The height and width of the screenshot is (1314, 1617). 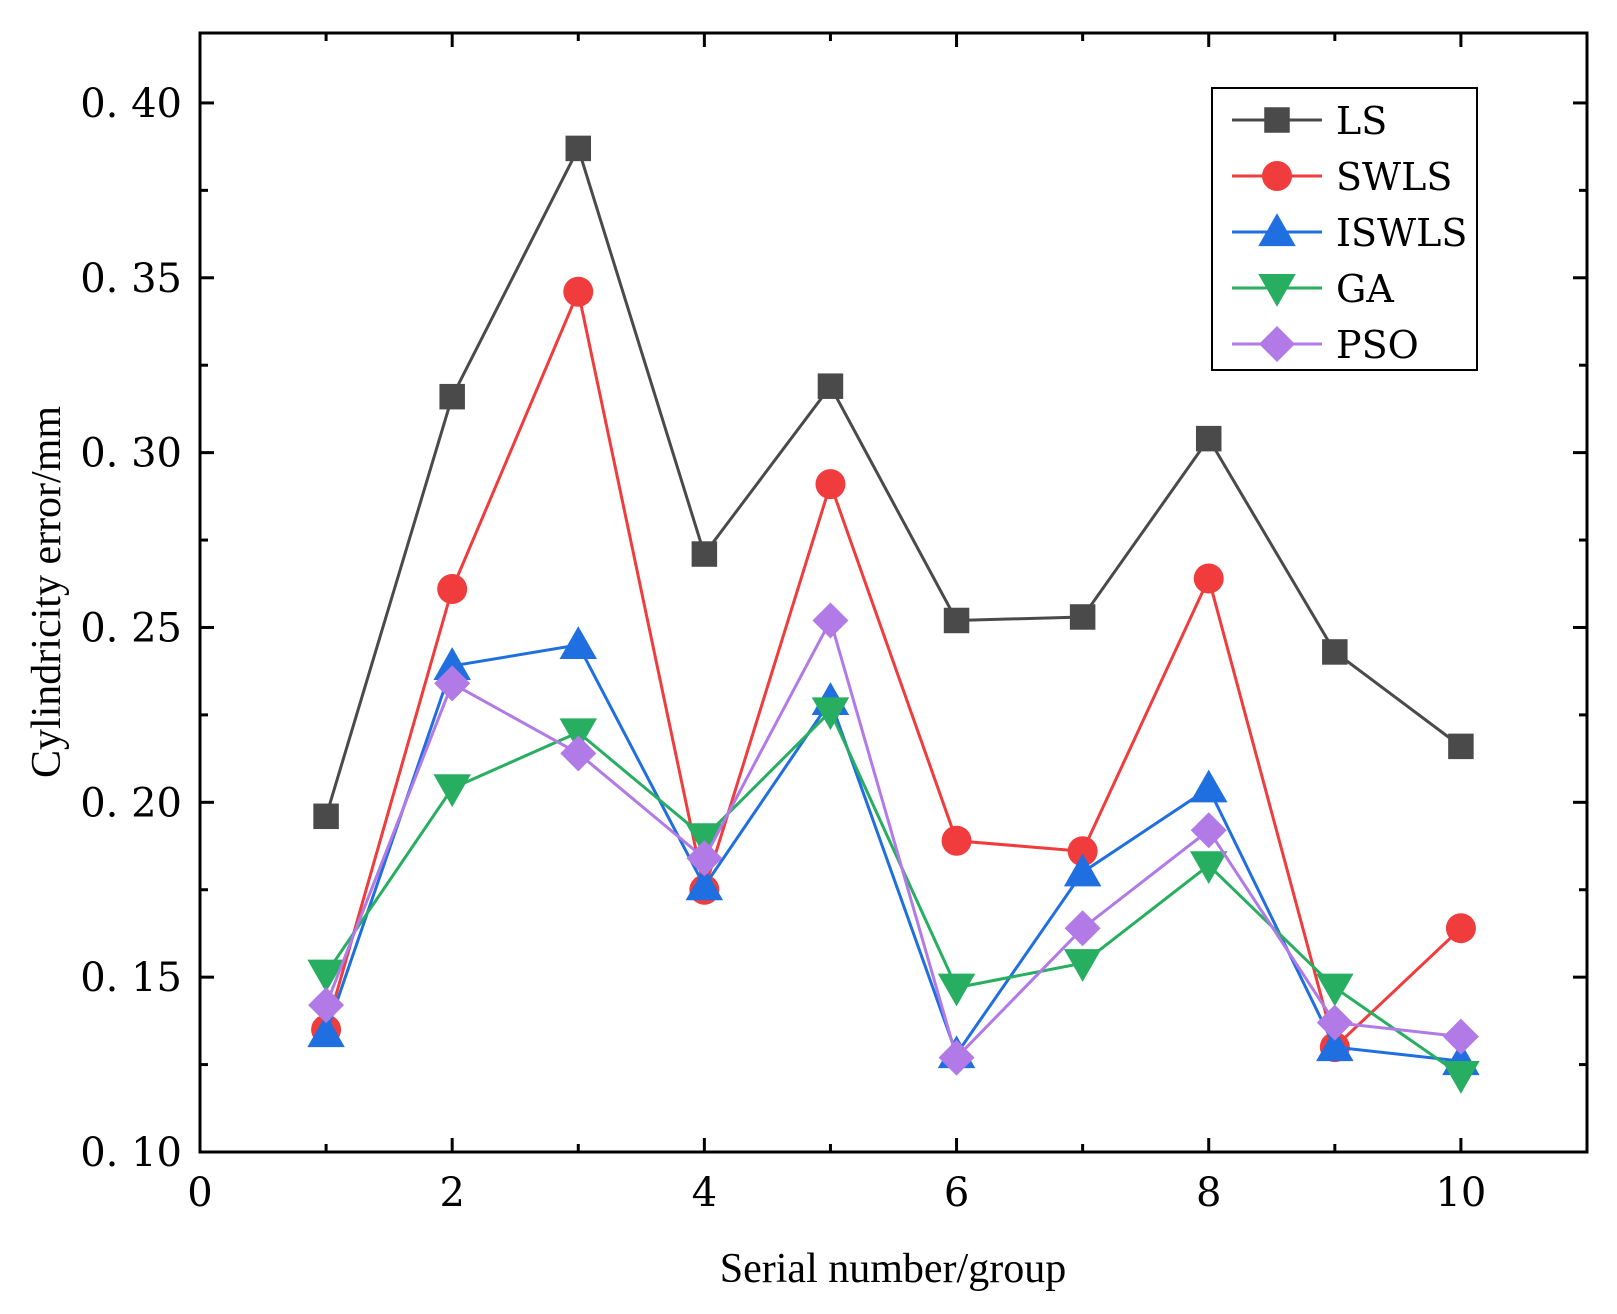 What do you see at coordinates (1309, 121) in the screenshot?
I see `legend-item-ls: LS` at bounding box center [1309, 121].